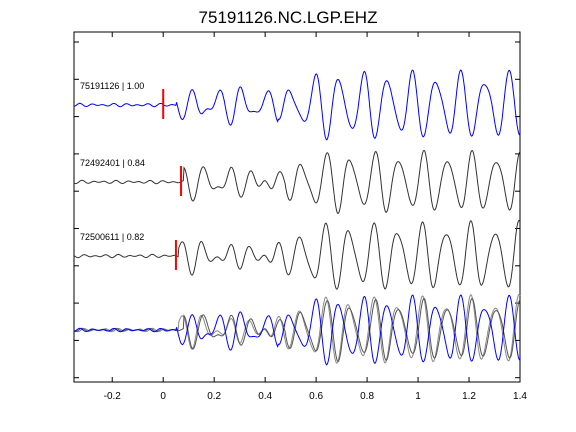 Image resolution: width=576 pixels, height=432 pixels. What do you see at coordinates (214, 396) in the screenshot?
I see `x-tick-label: 0.2` at bounding box center [214, 396].